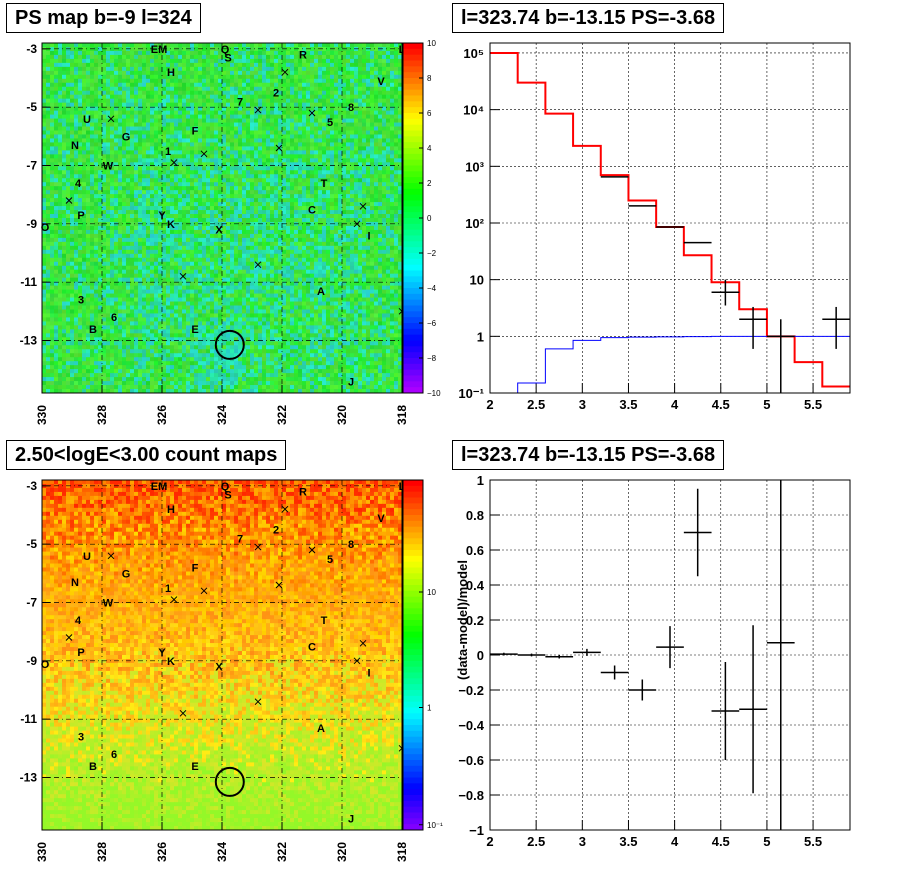  I want to click on x-tick-label: 328, so click(102, 415).